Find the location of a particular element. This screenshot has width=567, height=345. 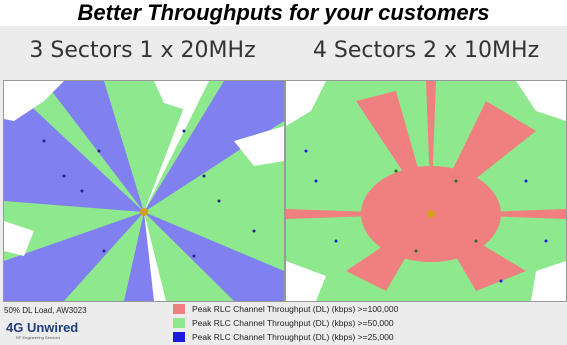

left-terrain-e is located at coordinates (259, 146).